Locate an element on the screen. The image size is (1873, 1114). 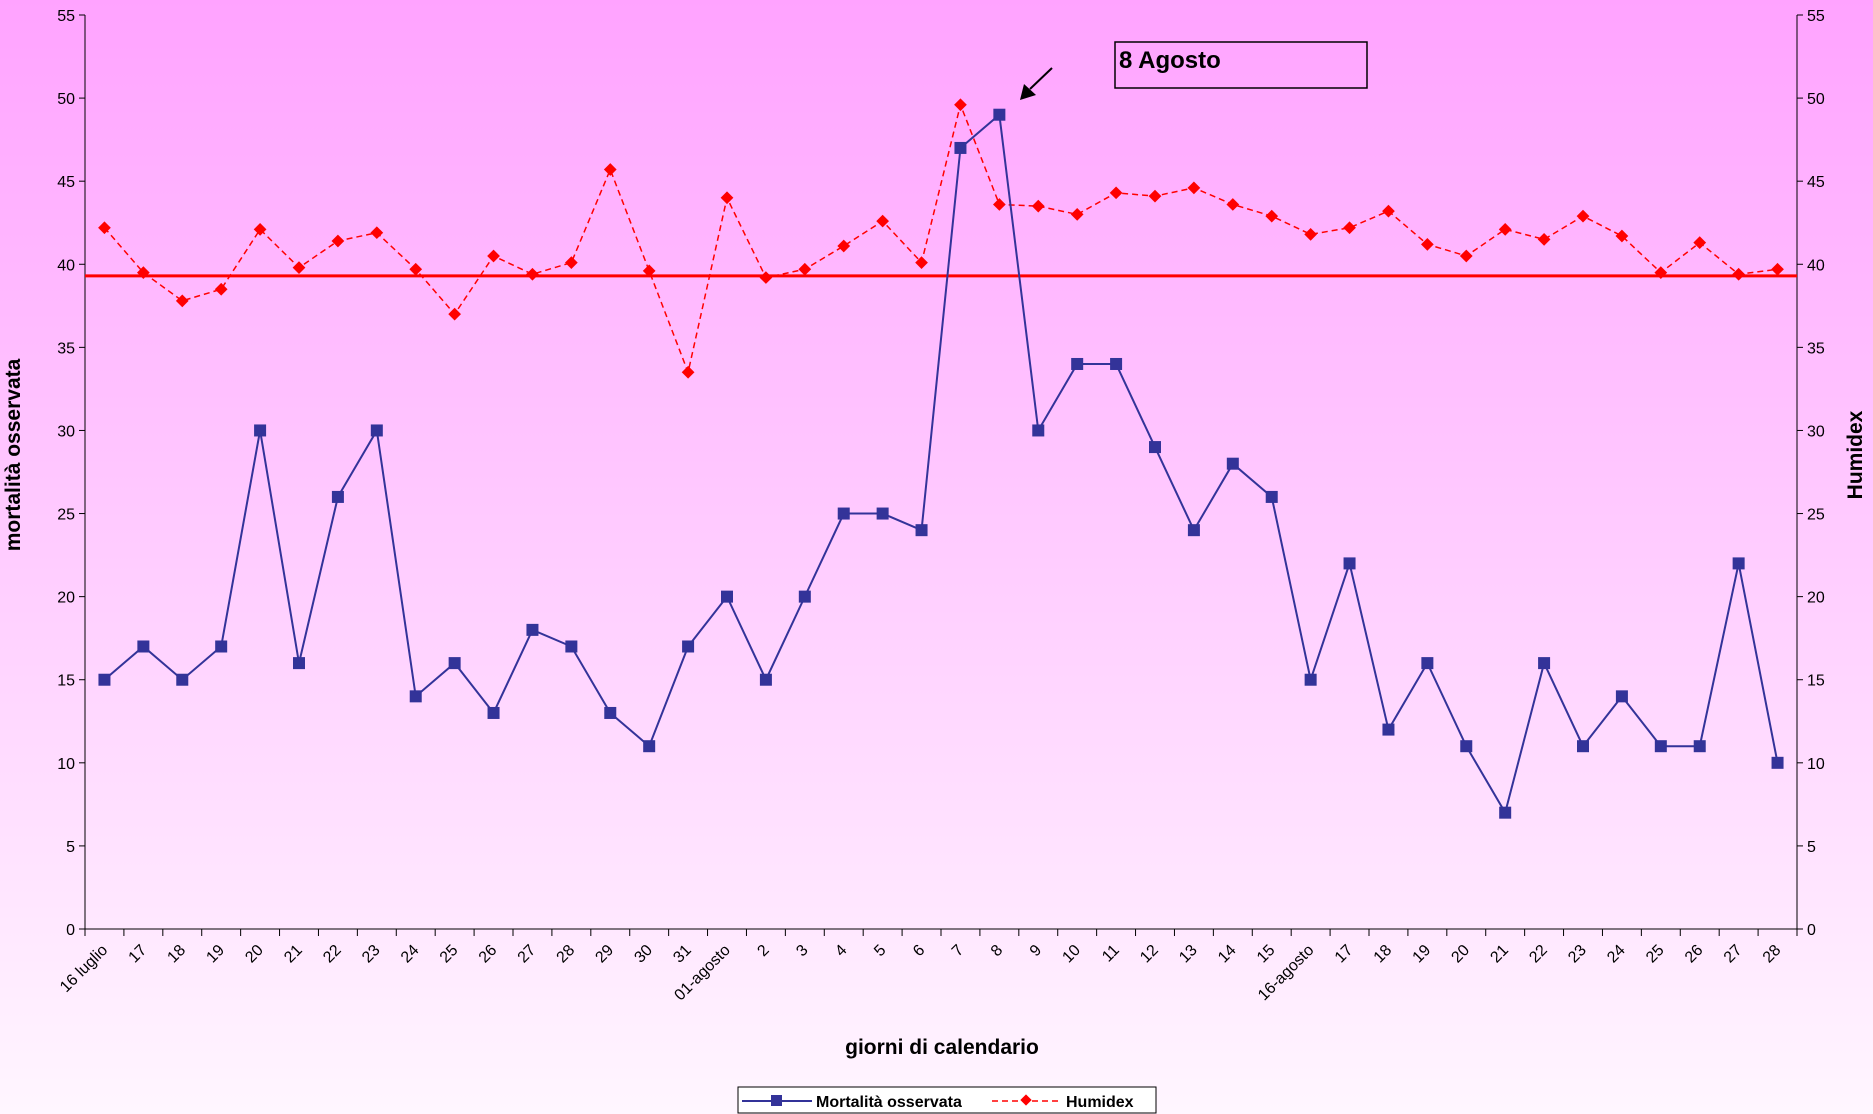
y-axis-title-left: mortalità osservata is located at coordinates (13, 454).